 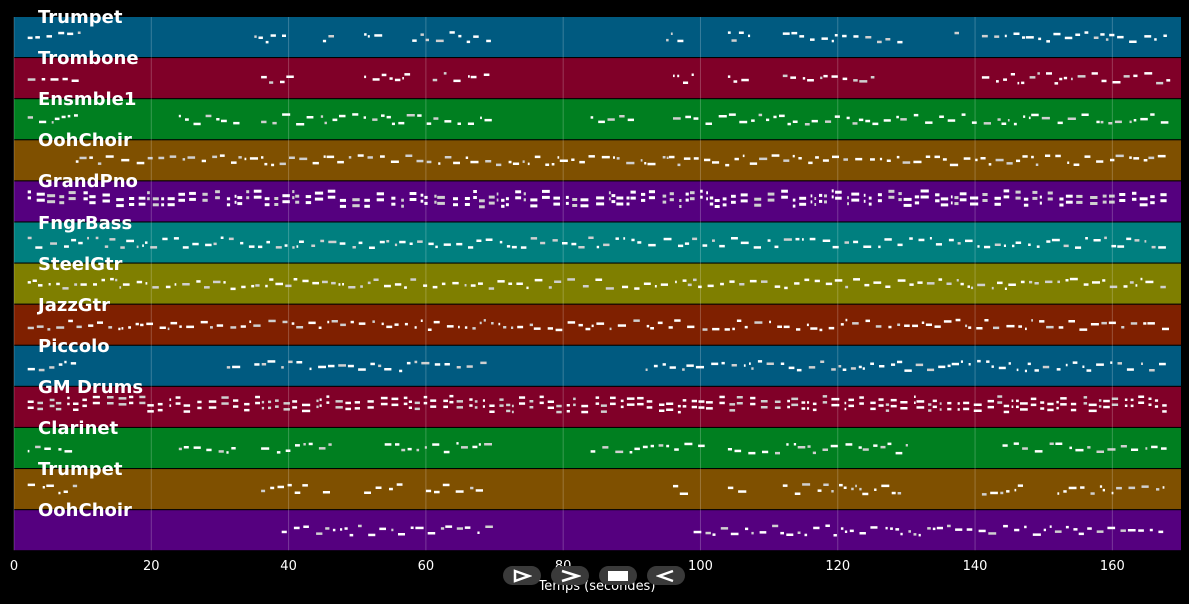 What do you see at coordinates (666, 575) in the screenshot?
I see `rewind-button` at bounding box center [666, 575].